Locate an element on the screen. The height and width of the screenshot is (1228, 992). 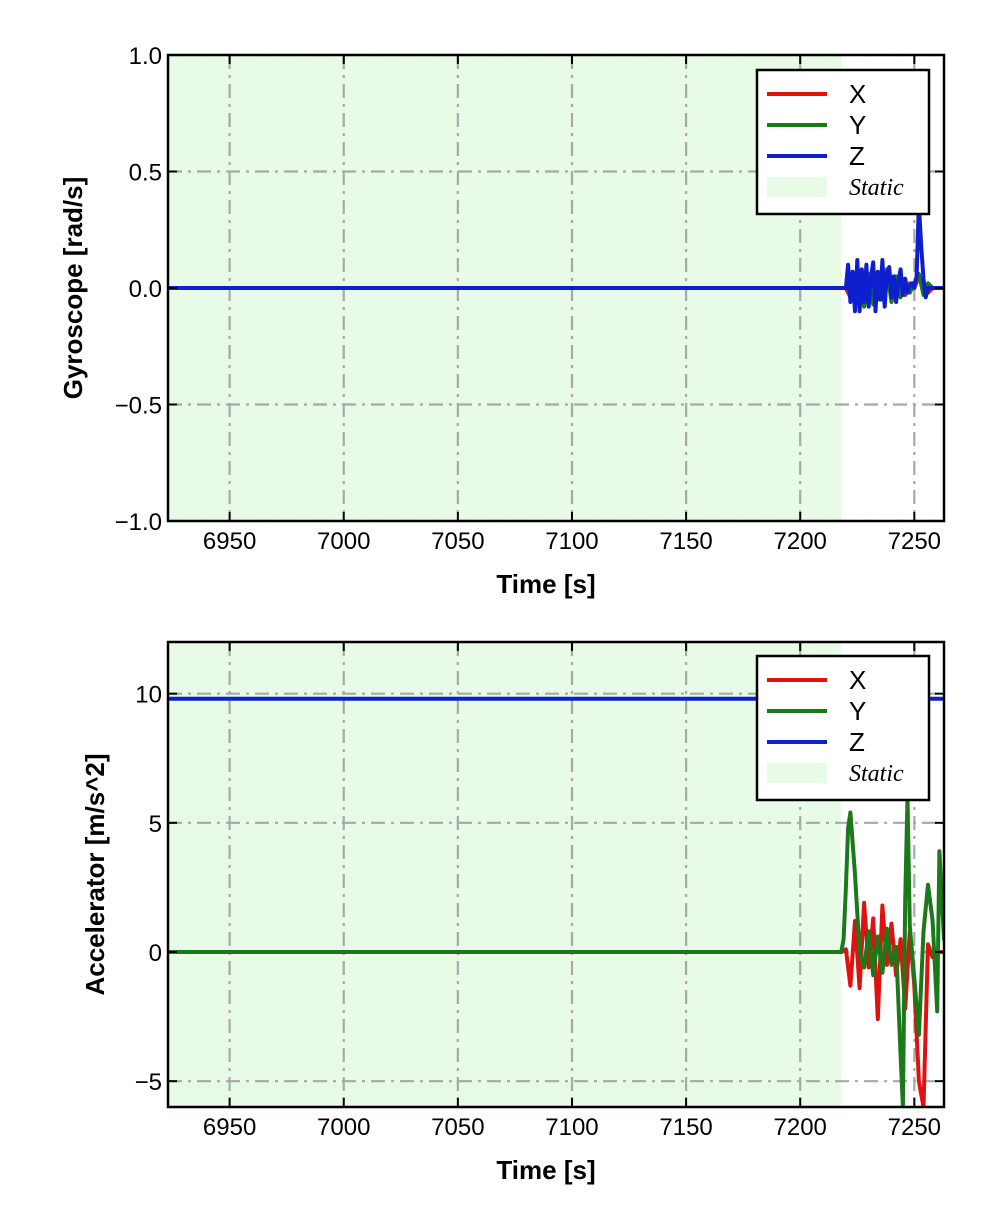
y-tick-label: −0.5 is located at coordinates (138, 406).